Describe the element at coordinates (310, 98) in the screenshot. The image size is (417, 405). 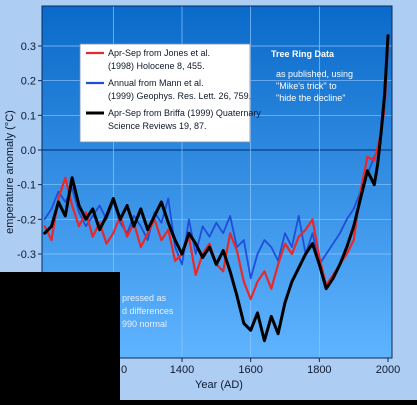
I see `annotation-line-3: "hide the decline"` at that location.